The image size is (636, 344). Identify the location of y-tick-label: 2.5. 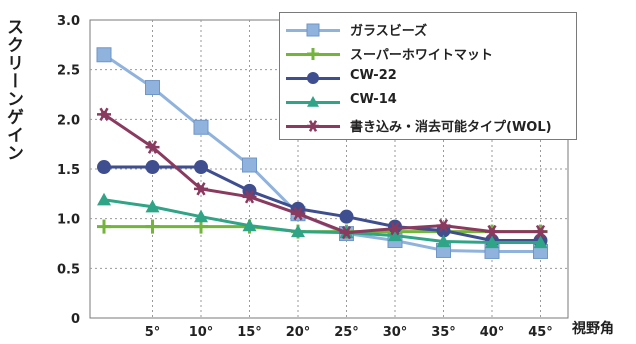
(68, 71).